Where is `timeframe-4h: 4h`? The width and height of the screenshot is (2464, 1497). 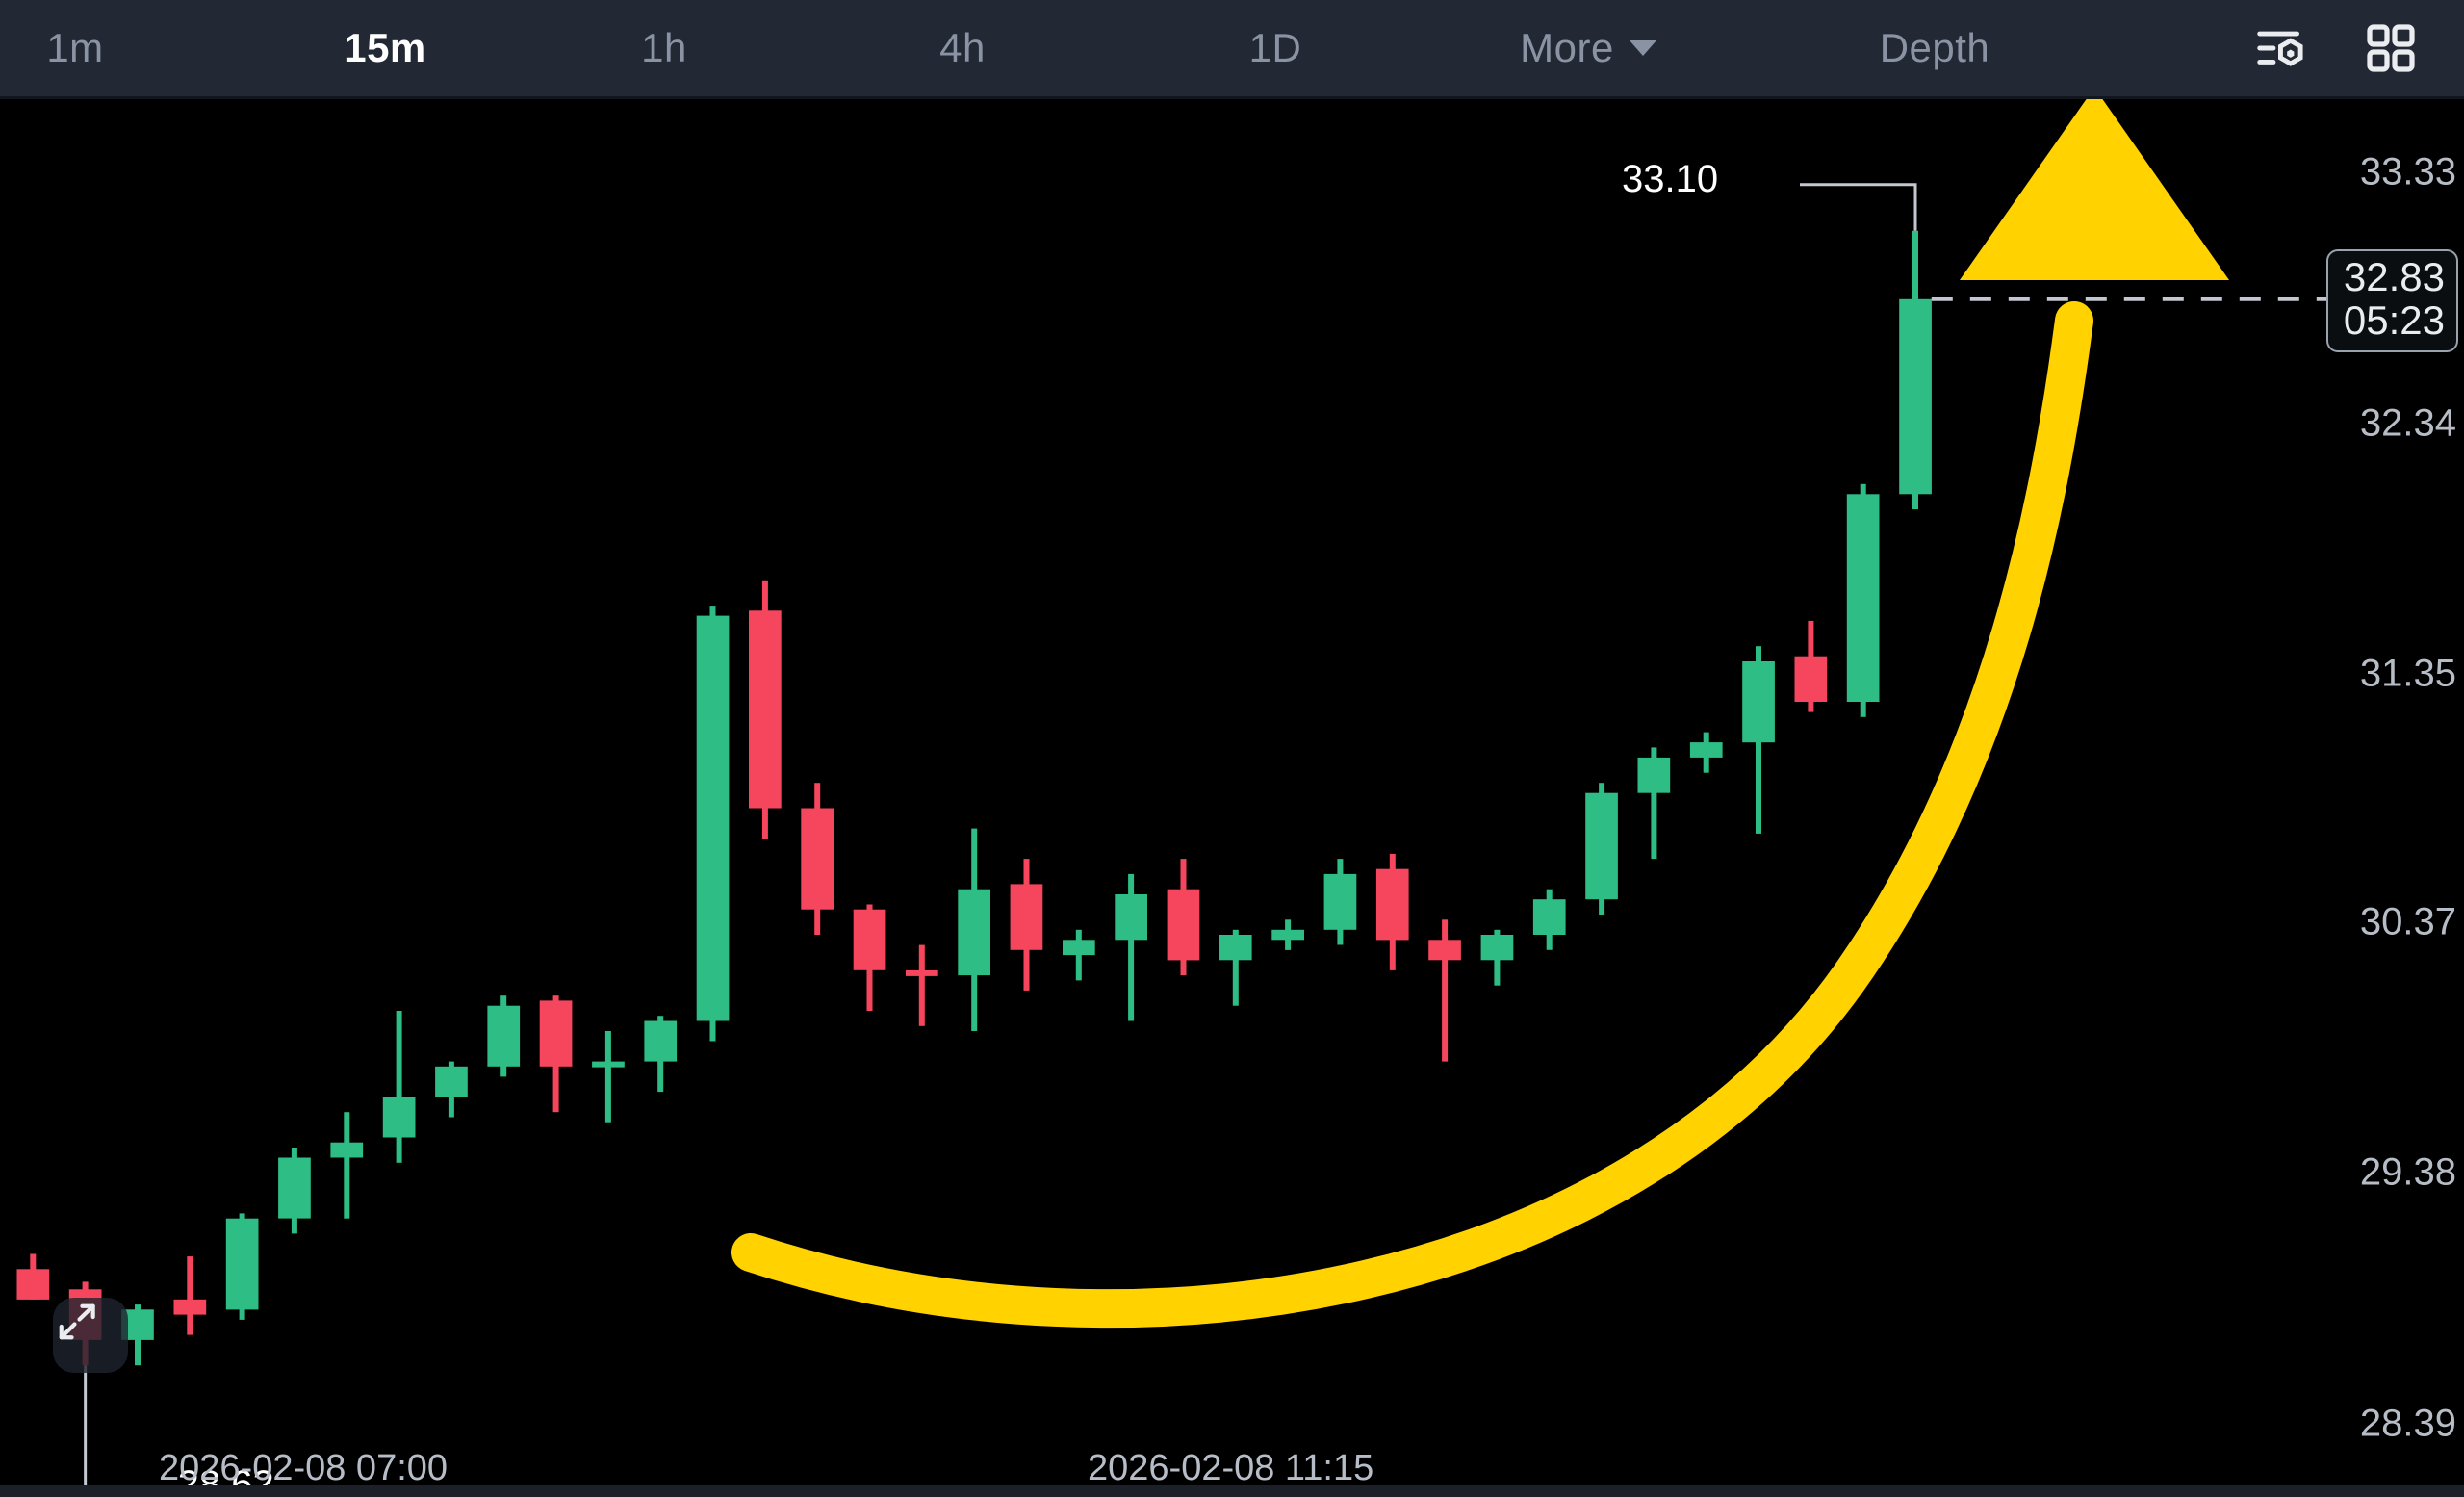
timeframe-4h: 4h is located at coordinates (962, 47).